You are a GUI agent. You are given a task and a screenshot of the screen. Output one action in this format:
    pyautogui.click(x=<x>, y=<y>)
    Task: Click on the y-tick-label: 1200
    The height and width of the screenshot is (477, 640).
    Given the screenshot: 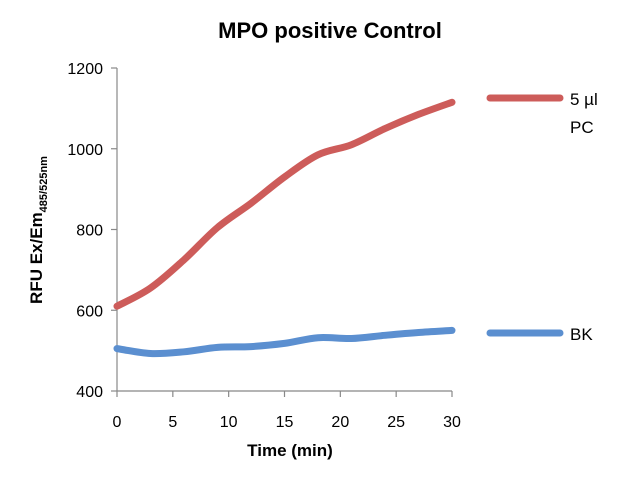 What is the action you would take?
    pyautogui.click(x=85, y=69)
    